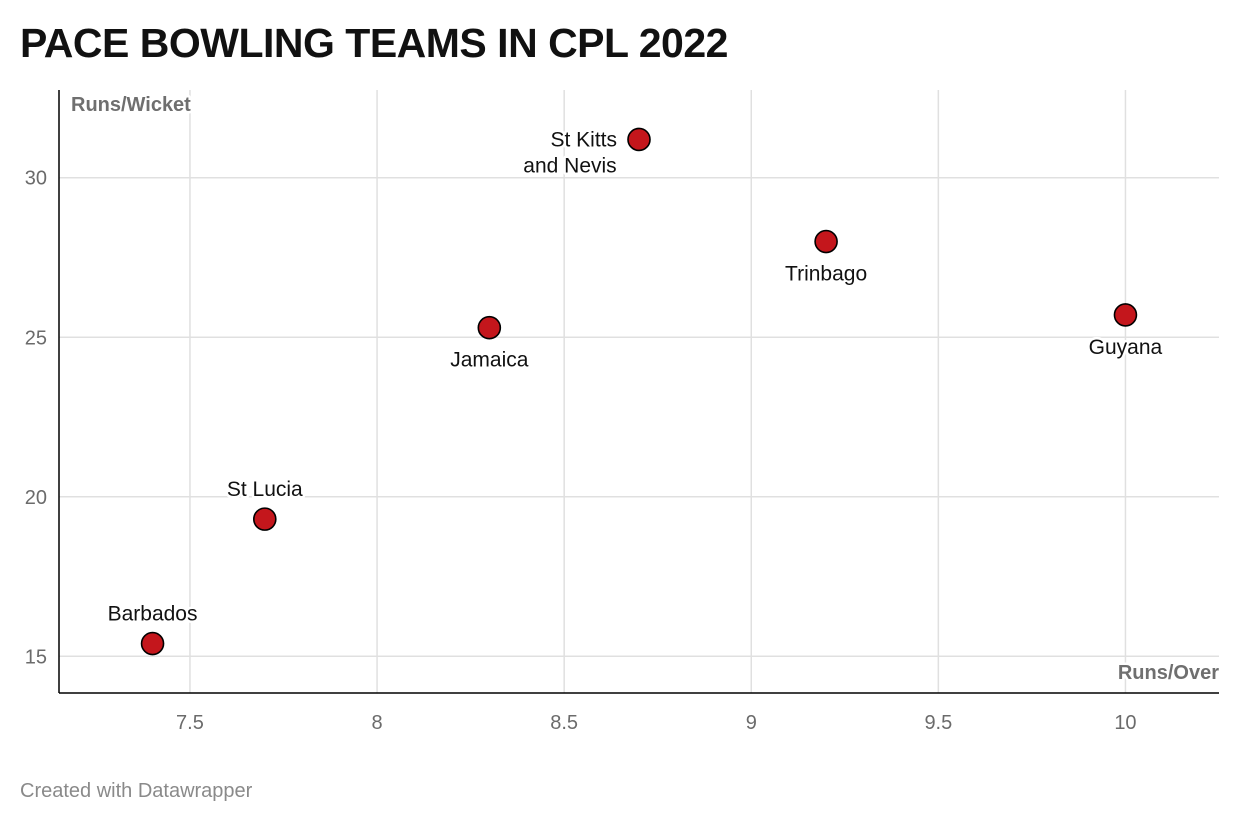  I want to click on y-tick-label: 30, so click(36, 179).